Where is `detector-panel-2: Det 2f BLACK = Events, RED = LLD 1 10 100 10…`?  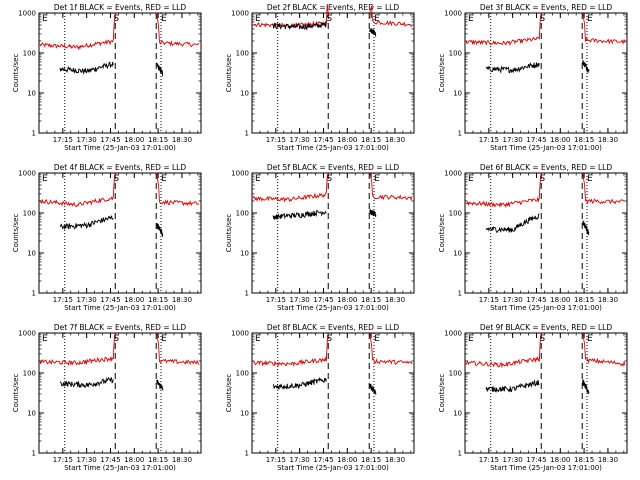
detector-panel-2: Det 2f BLACK = Events, RED = LLD 1 10 100 10… is located at coordinates (320, 77).